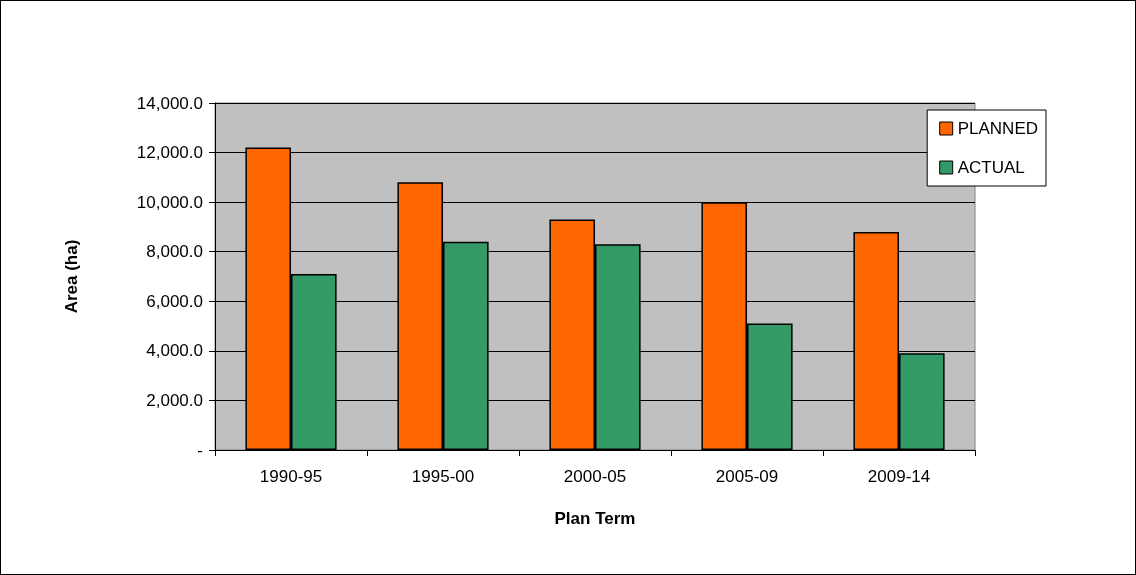  What do you see at coordinates (991, 167) in the screenshot?
I see `legend-label: ACTUAL` at bounding box center [991, 167].